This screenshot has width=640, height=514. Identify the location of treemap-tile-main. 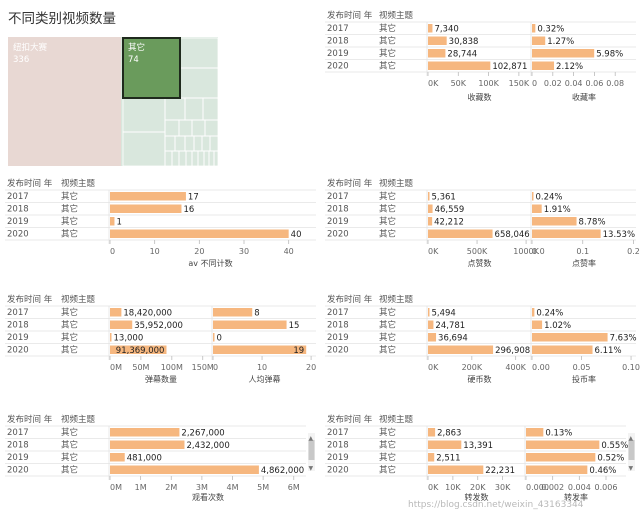
(64, 101).